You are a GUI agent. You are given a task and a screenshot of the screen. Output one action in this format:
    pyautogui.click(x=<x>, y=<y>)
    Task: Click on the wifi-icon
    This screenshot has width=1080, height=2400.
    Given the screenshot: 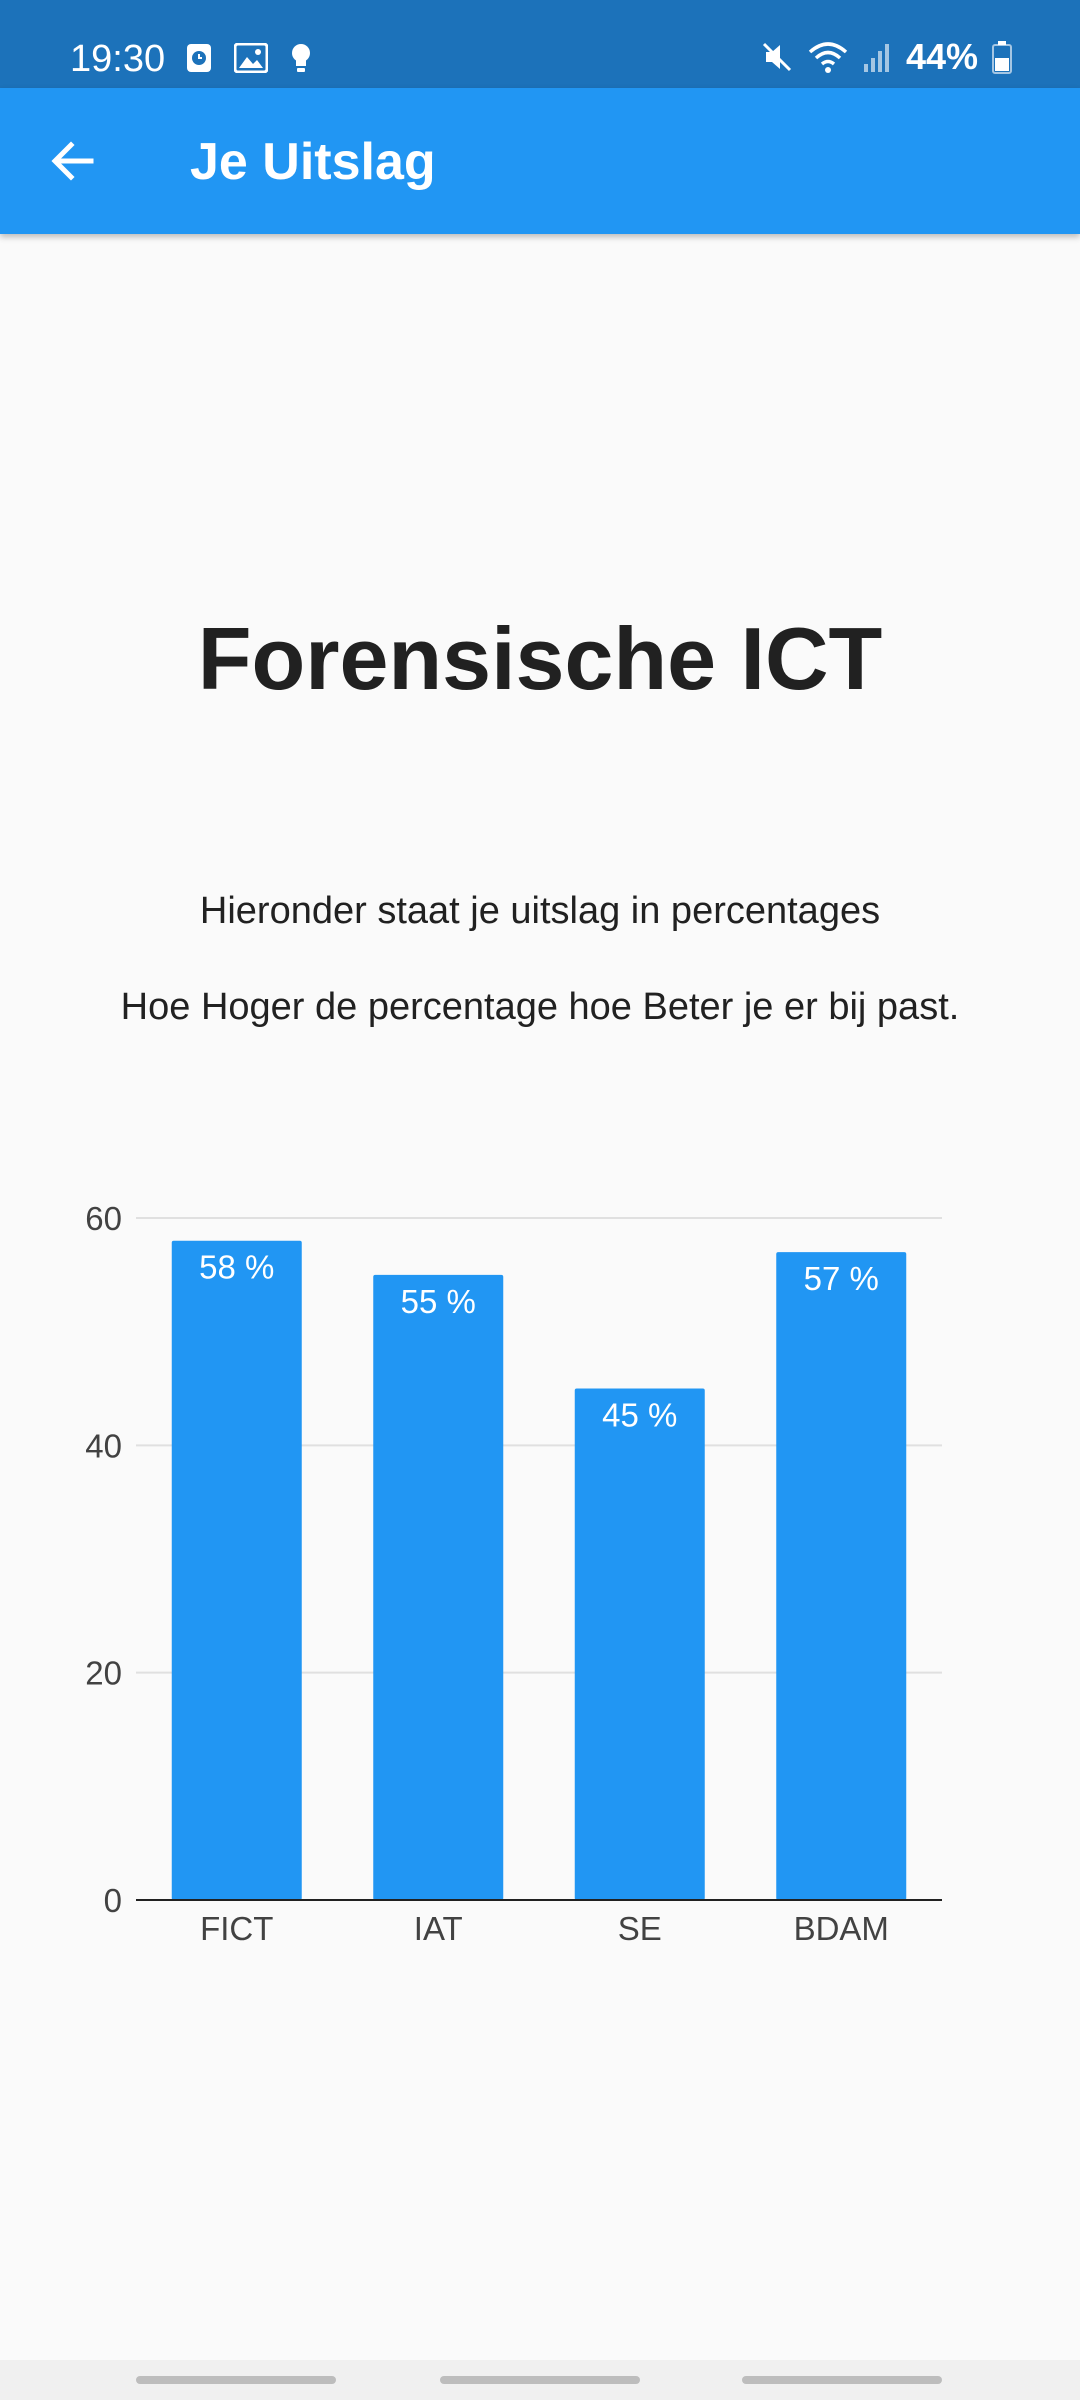 What is the action you would take?
    pyautogui.click(x=828, y=57)
    